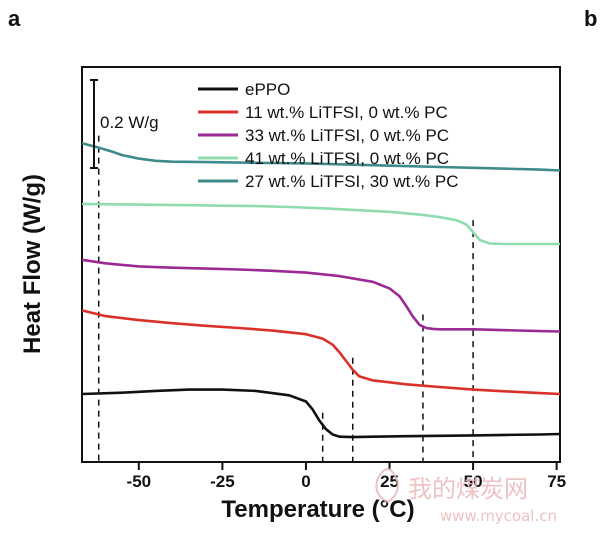 The height and width of the screenshot is (536, 600). I want to click on x-tick-label: 0, so click(305, 481).